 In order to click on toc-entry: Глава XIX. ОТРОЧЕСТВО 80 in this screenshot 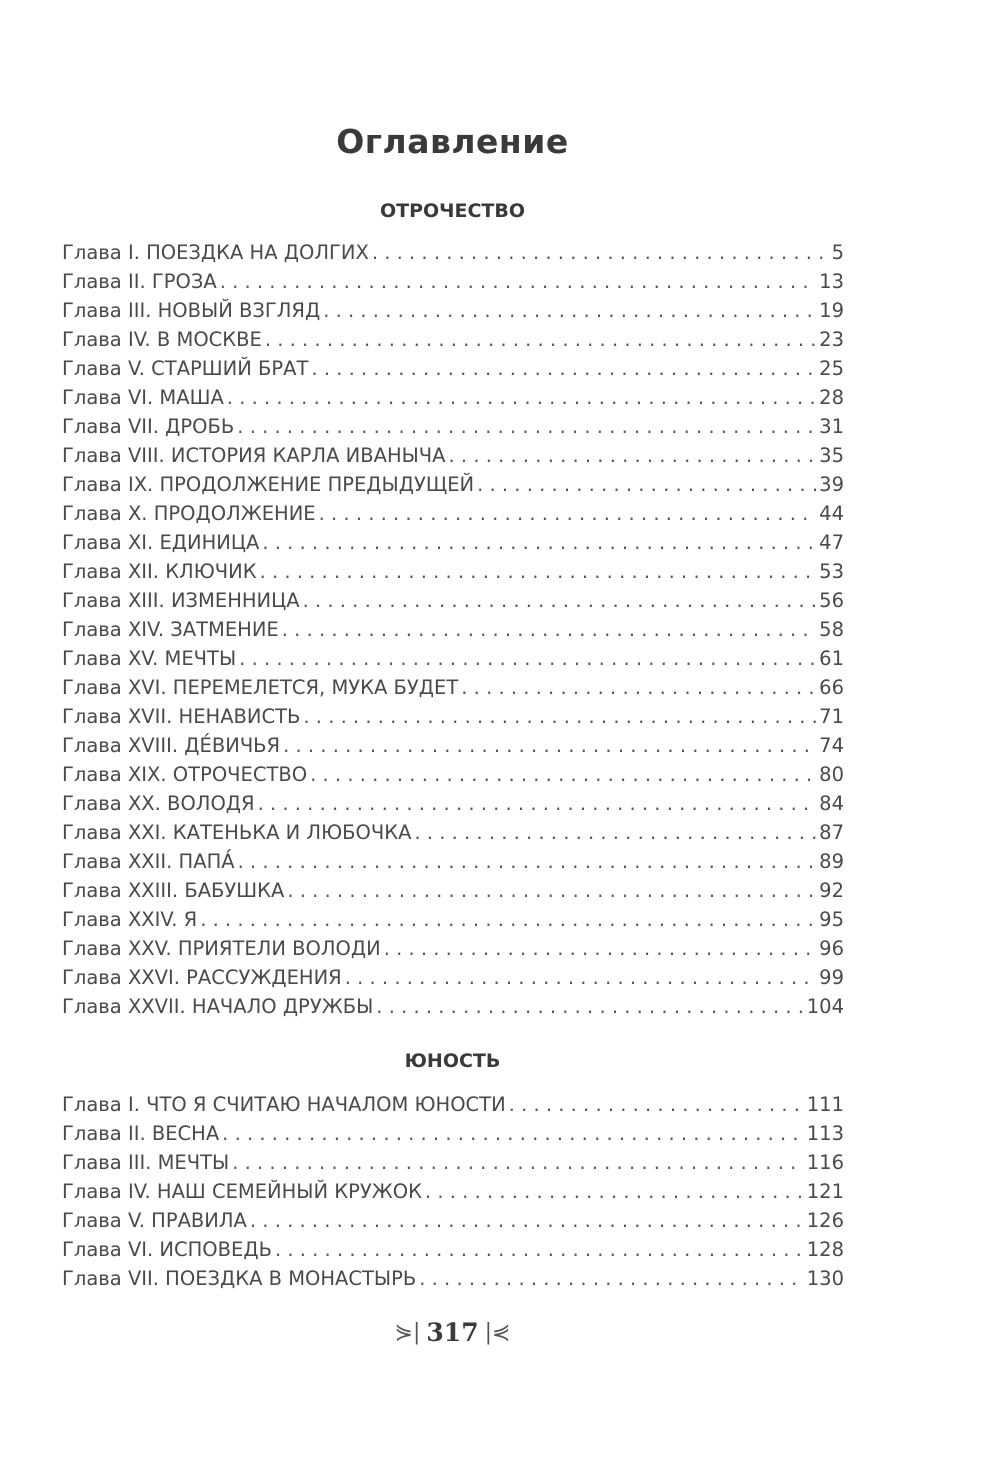, I will do `click(453, 774)`.